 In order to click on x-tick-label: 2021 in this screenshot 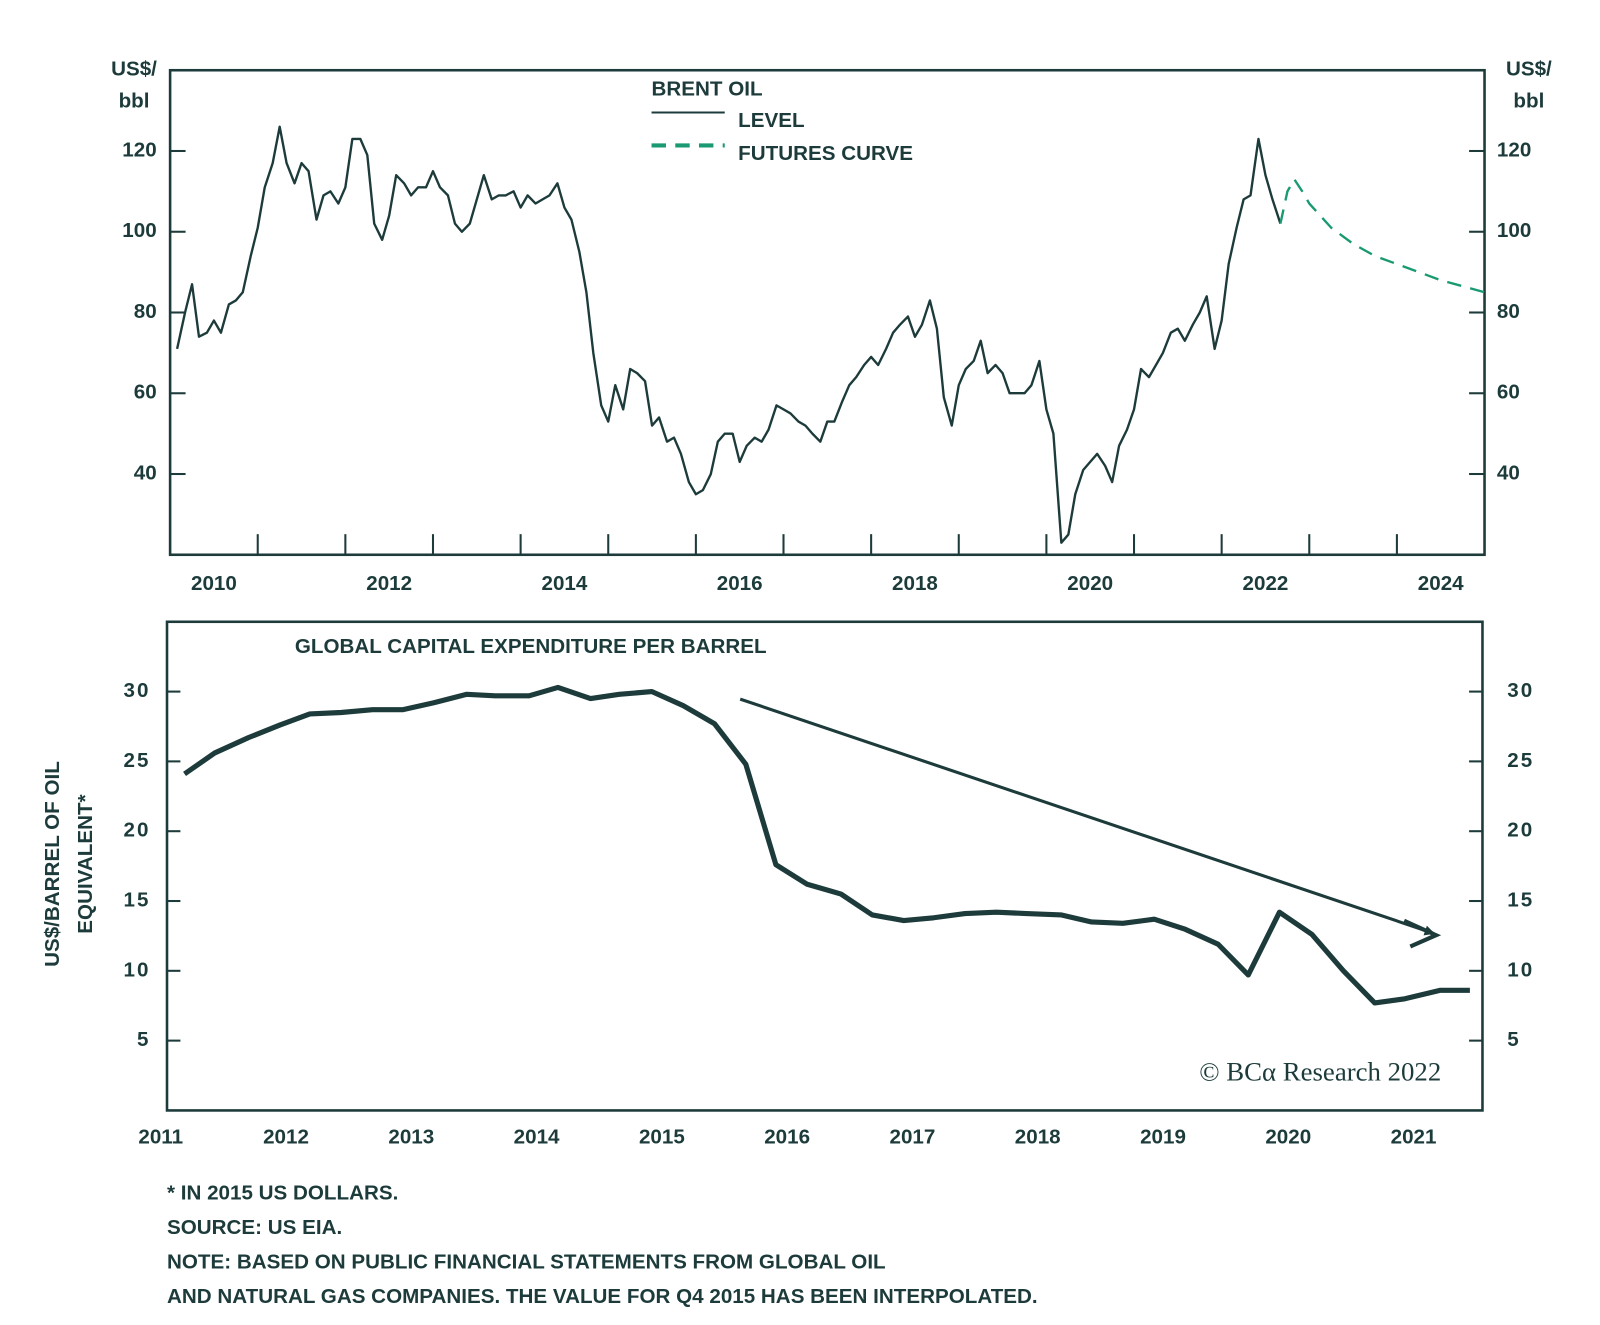, I will do `click(1414, 1137)`.